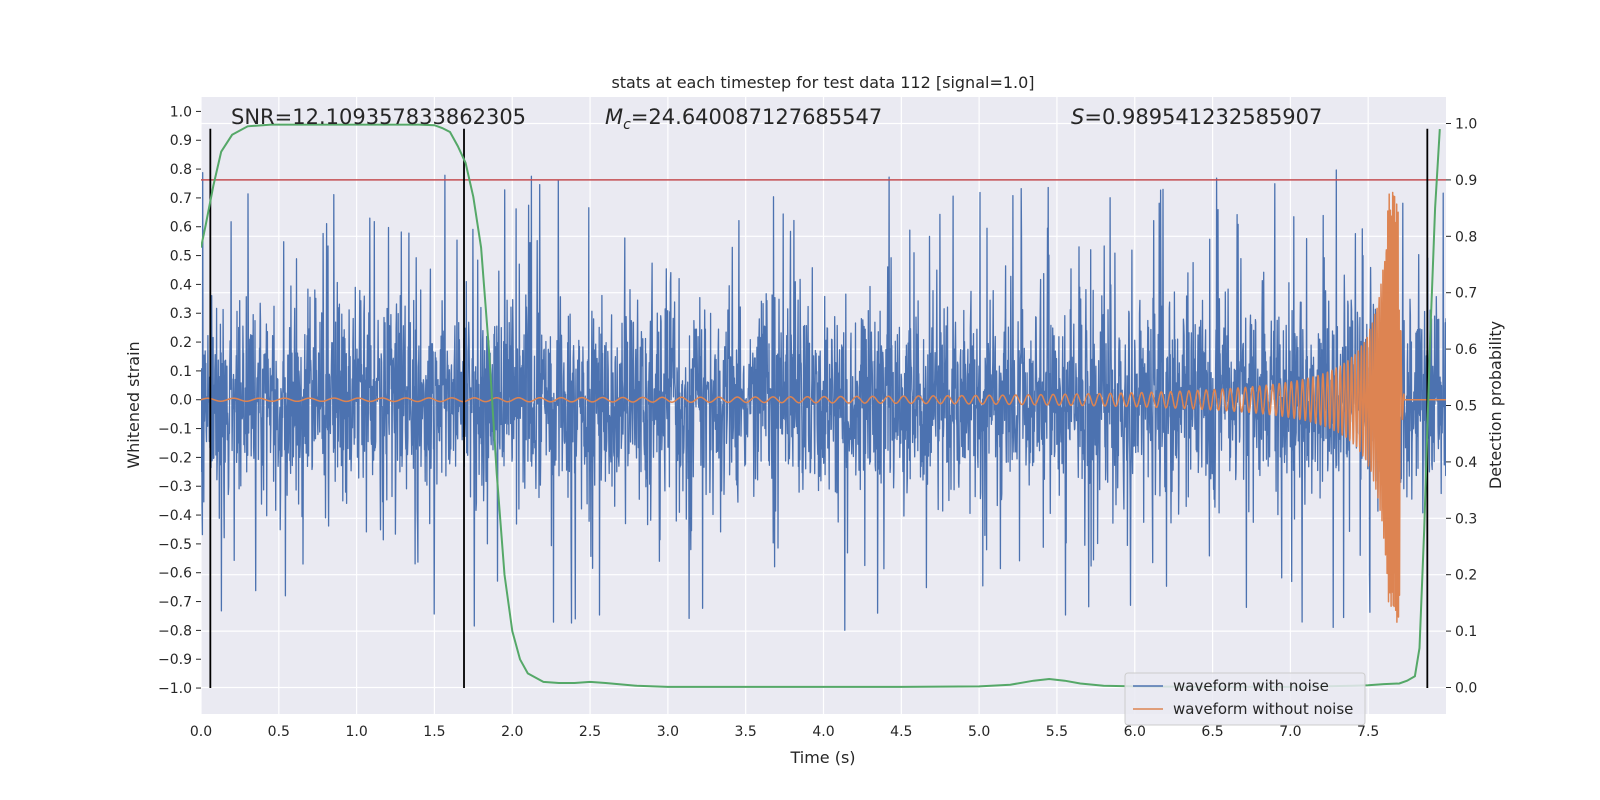 The image size is (1600, 800). I want to click on y2-tick-label: 0.3, so click(1466, 519).